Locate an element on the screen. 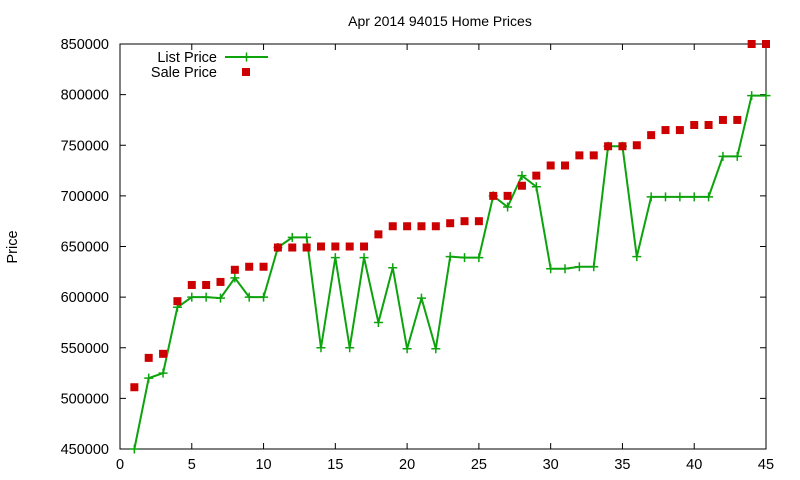  y-axis-label: Price is located at coordinates (13, 246).